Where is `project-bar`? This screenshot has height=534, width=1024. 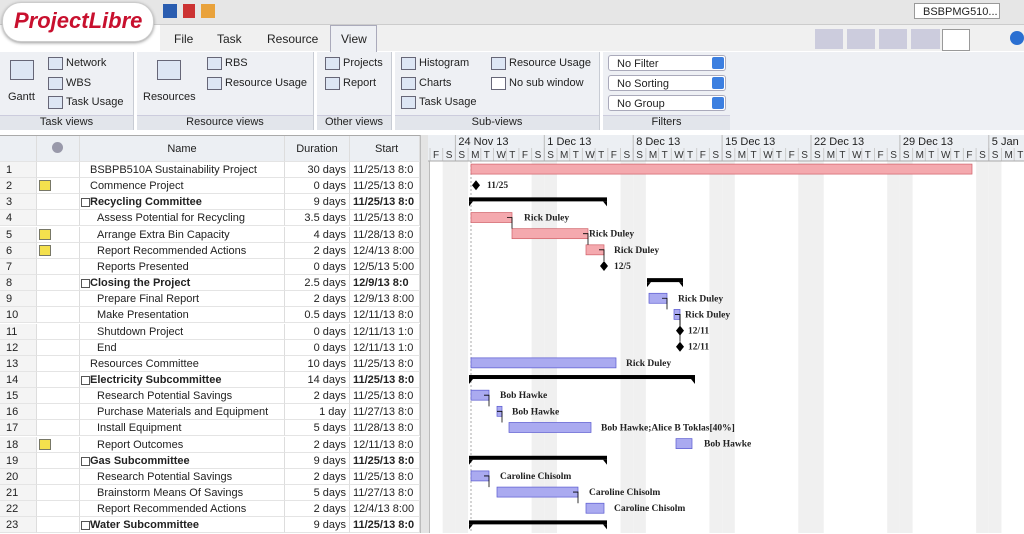
project-bar is located at coordinates (721, 169).